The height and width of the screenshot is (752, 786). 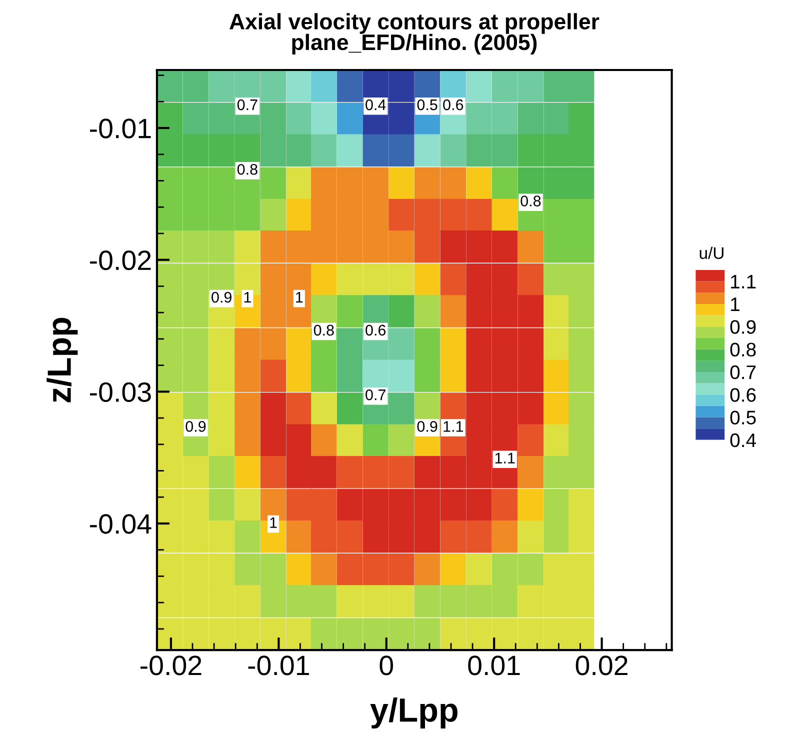 What do you see at coordinates (415, 34) in the screenshot?
I see `chart-title: Axial velocity contours at propeller plane_EFD/Hino. (2005)` at bounding box center [415, 34].